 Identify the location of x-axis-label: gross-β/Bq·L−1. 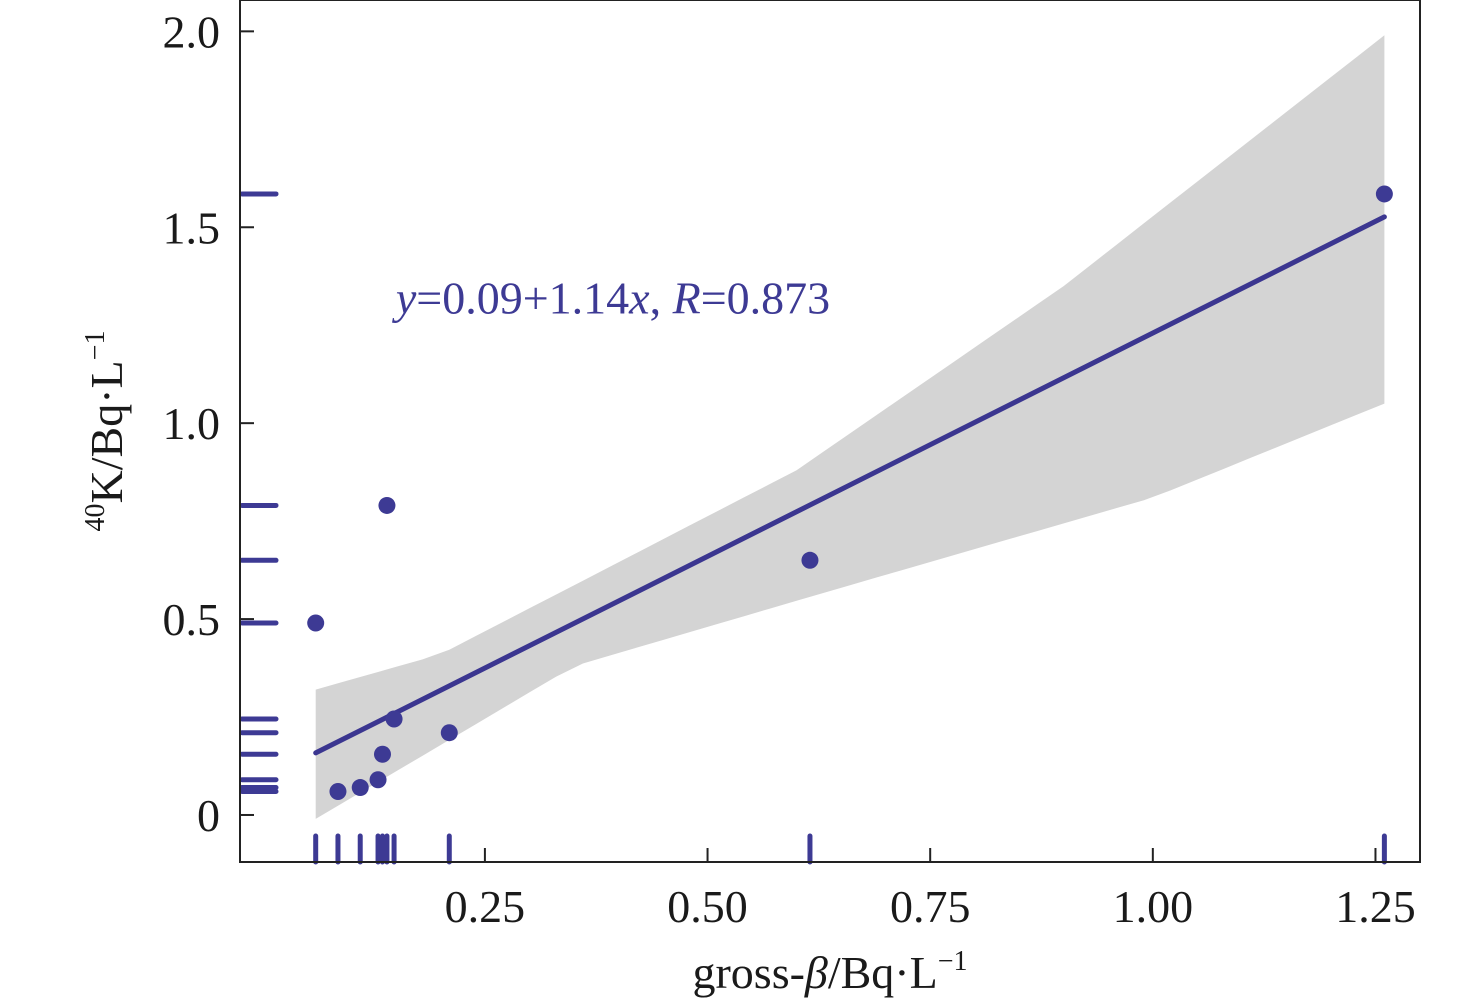
(829, 972).